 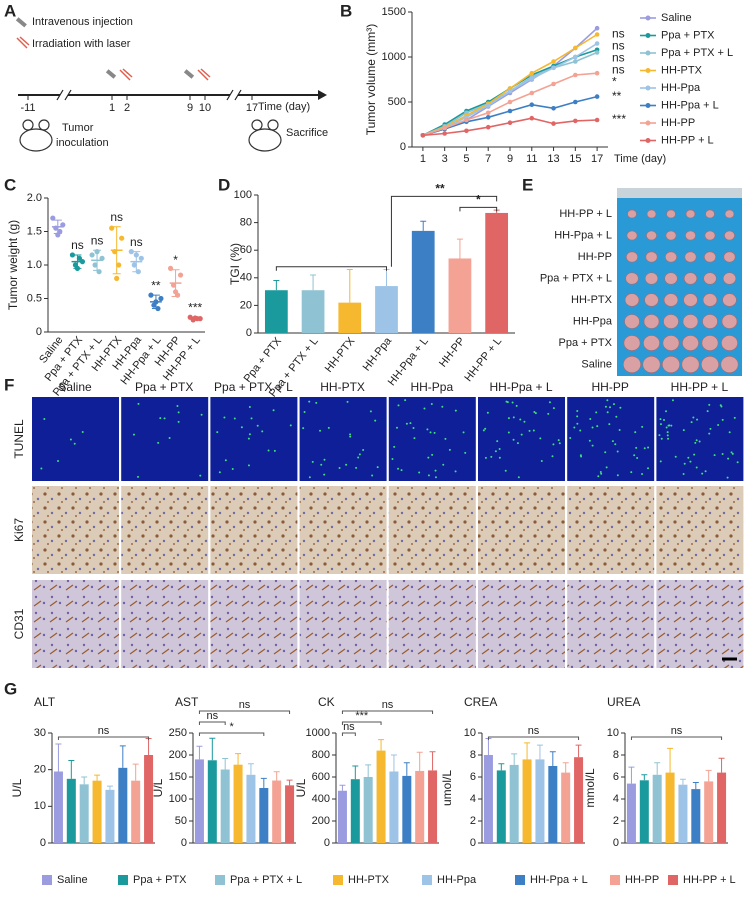 What do you see at coordinates (10, 184) in the screenshot?
I see `panel-letter: C` at bounding box center [10, 184].